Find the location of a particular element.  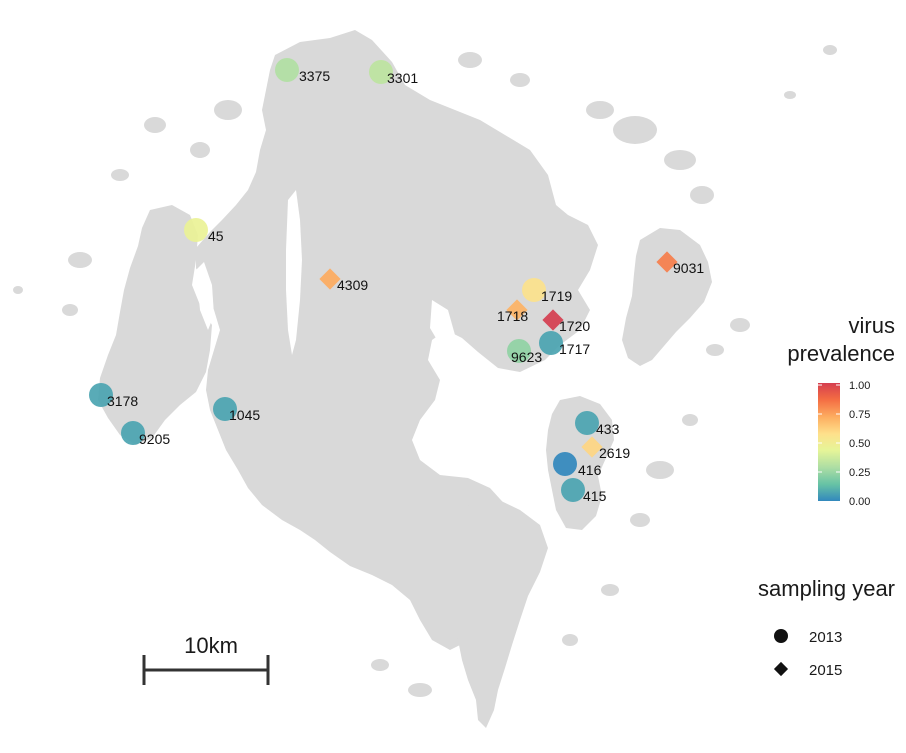

color-legend-tick-label: 0.25 is located at coordinates (859, 473).